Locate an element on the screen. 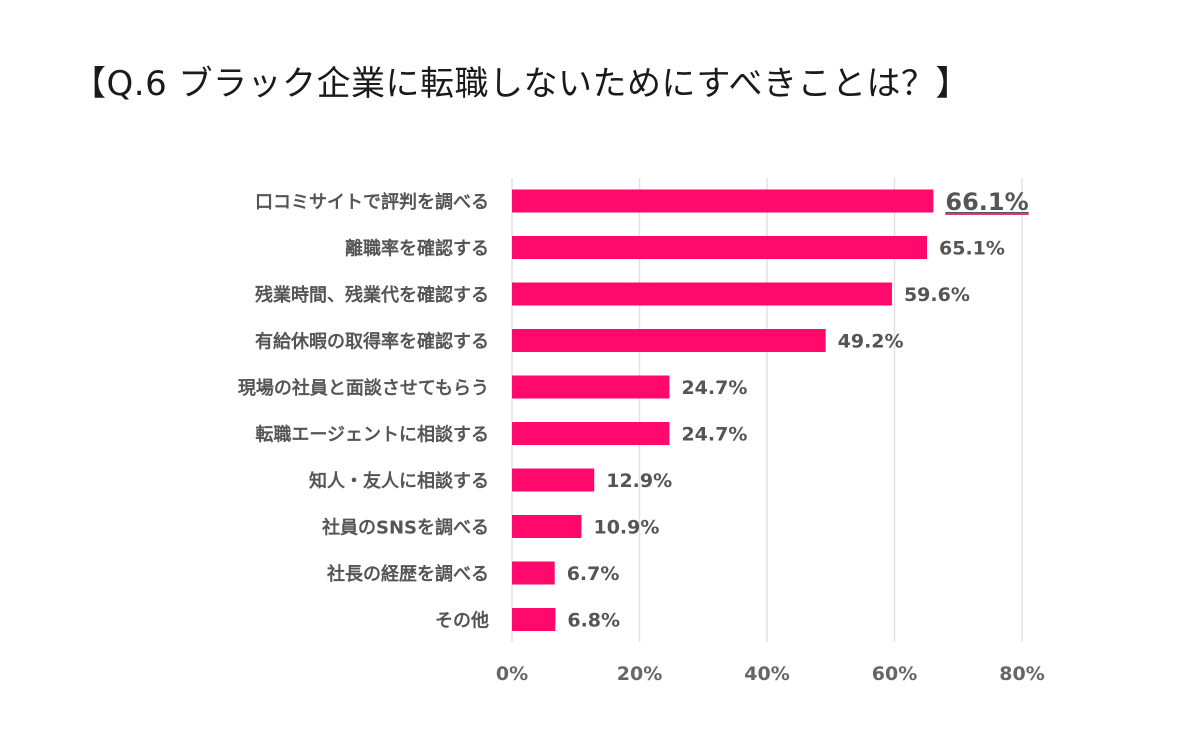 The image size is (1200, 738). value-label-7: 12.9% is located at coordinates (639, 481).